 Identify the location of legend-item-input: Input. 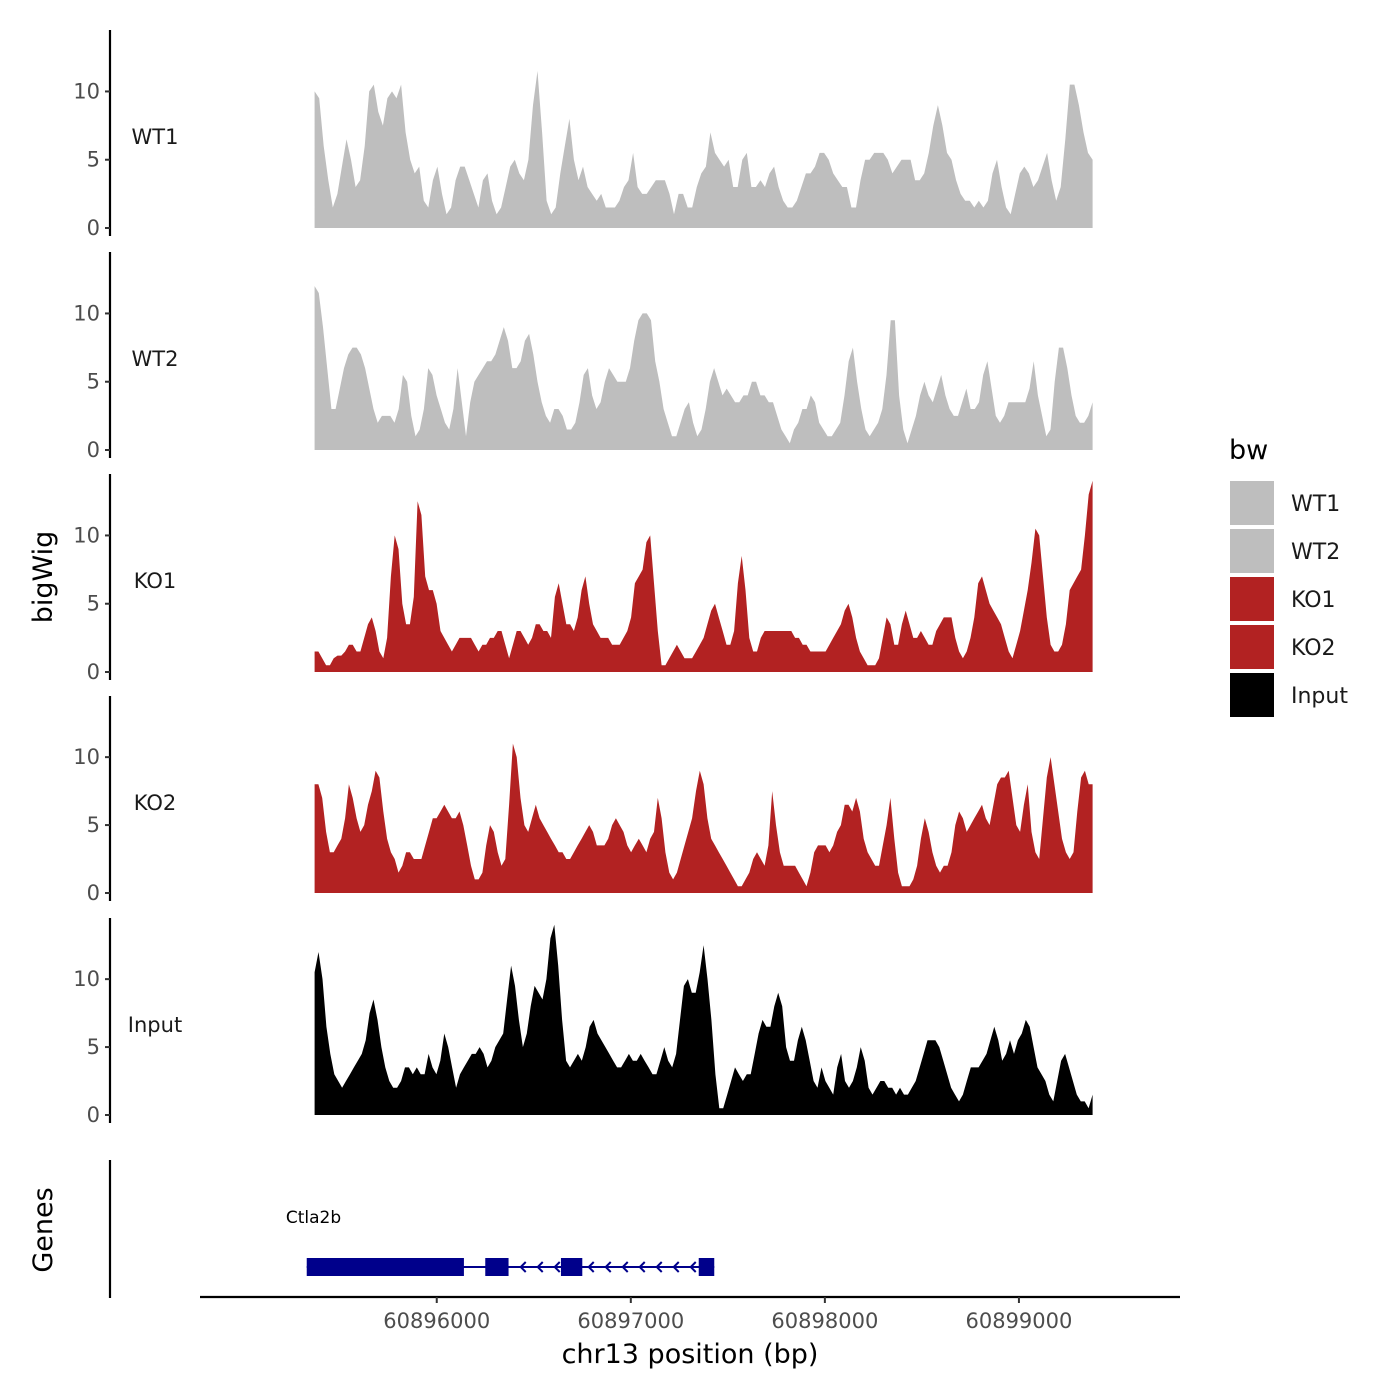
(1289, 695).